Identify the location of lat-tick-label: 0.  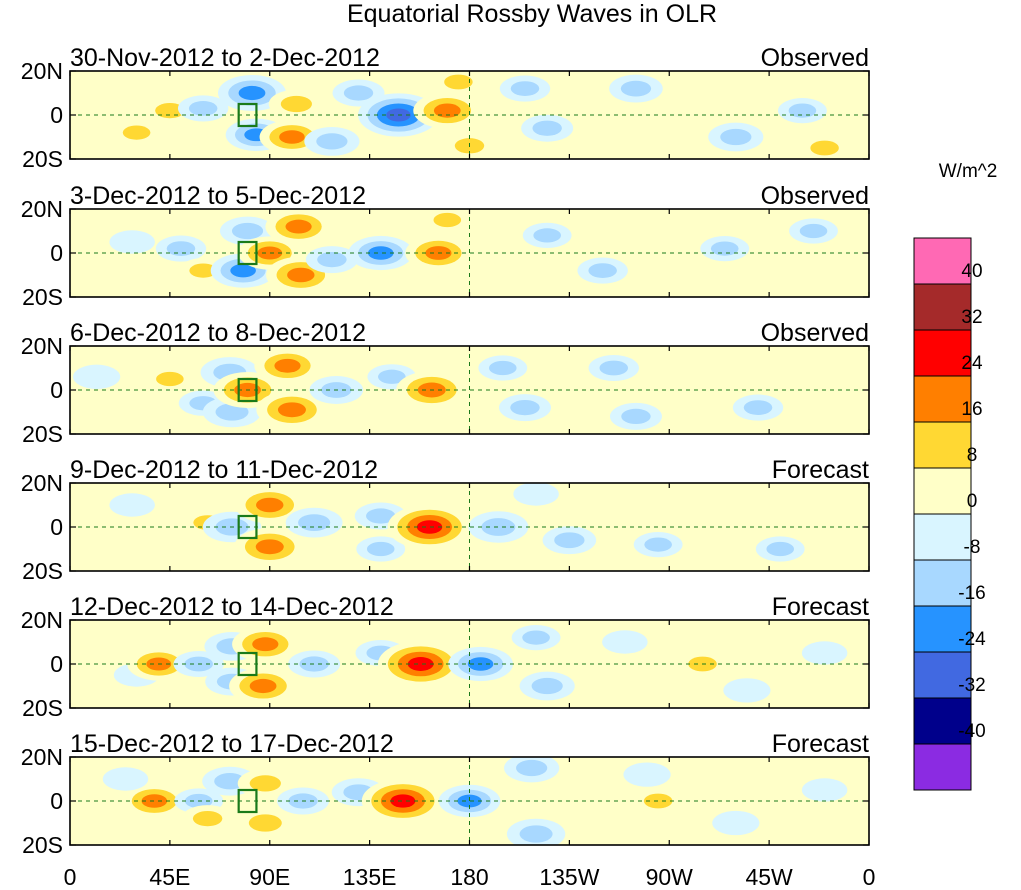
(56, 390).